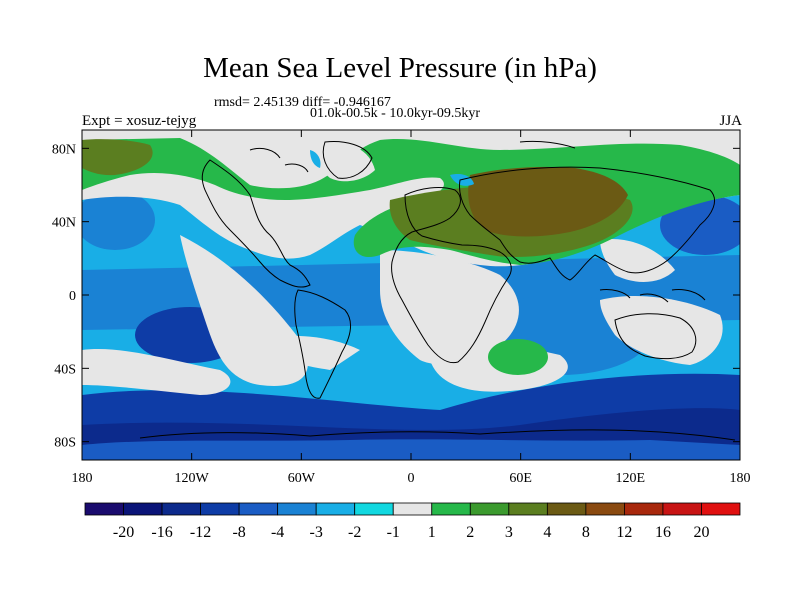  What do you see at coordinates (411, 478) in the screenshot?
I see `x-tick-label: 0` at bounding box center [411, 478].